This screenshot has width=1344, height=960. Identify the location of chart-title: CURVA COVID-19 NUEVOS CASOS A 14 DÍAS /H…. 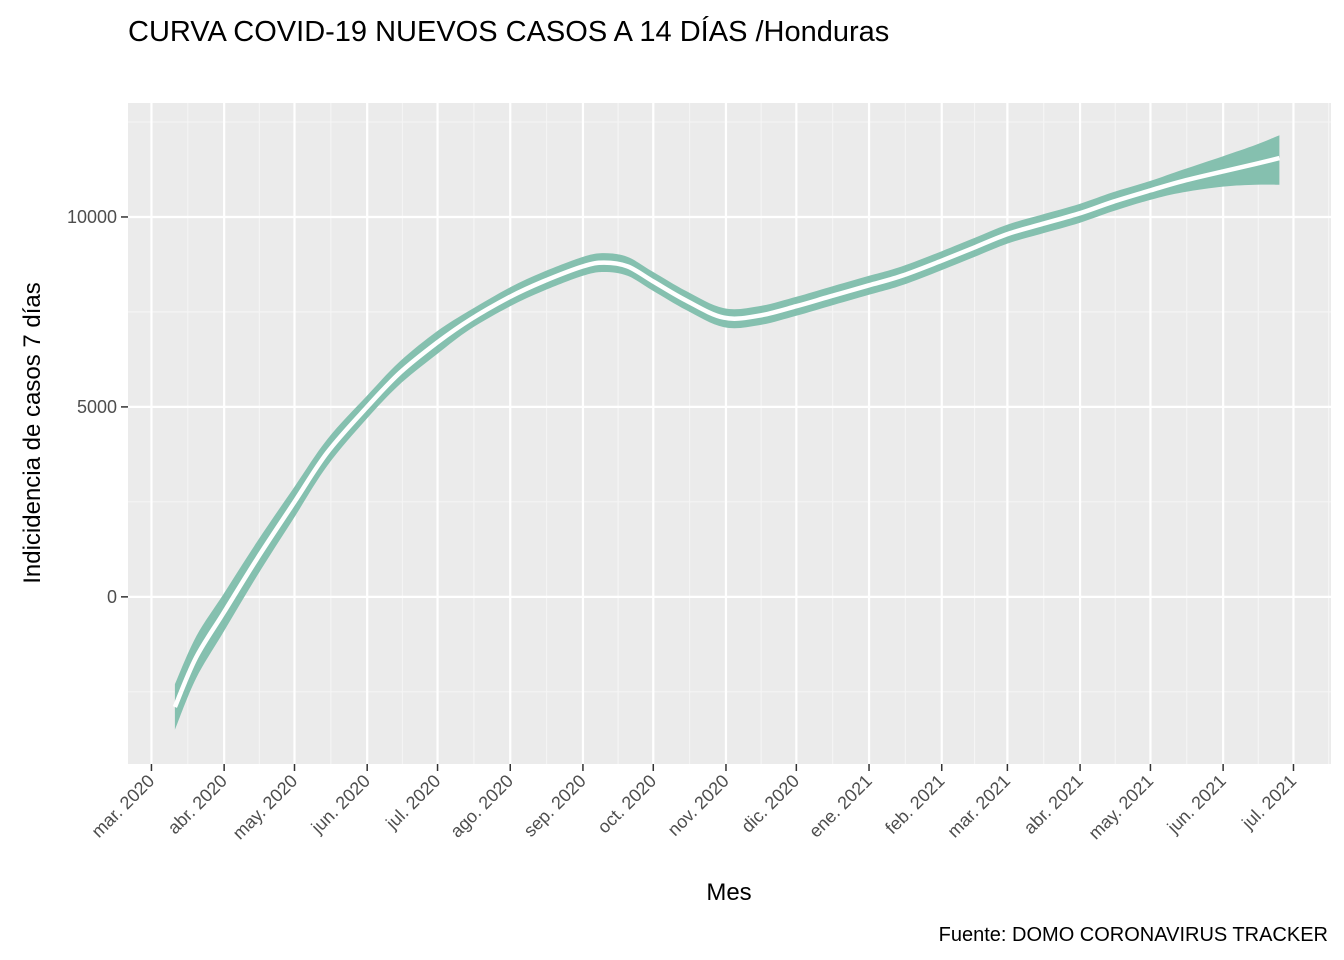
(508, 31).